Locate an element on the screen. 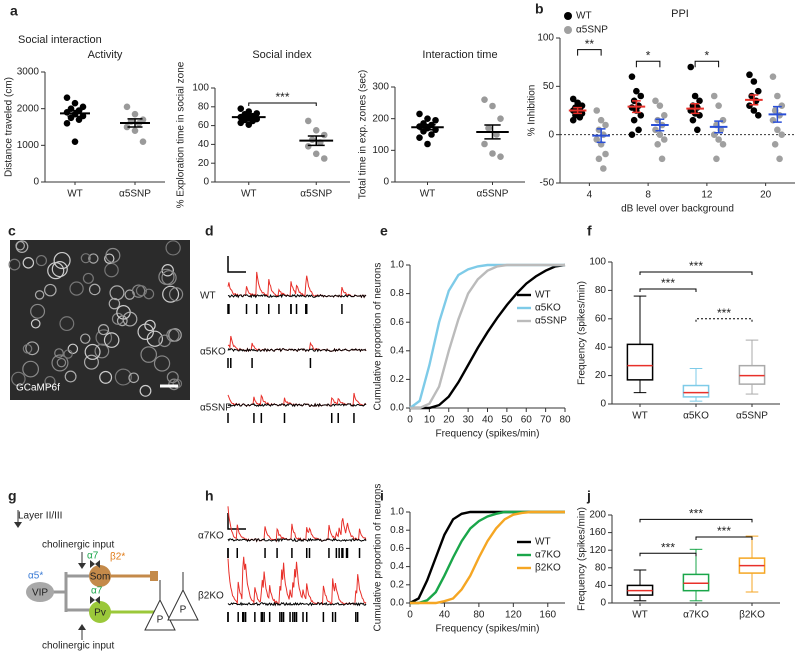 This screenshot has height=652, width=800. y-tick-label: 0.6 is located at coordinates (397, 548).